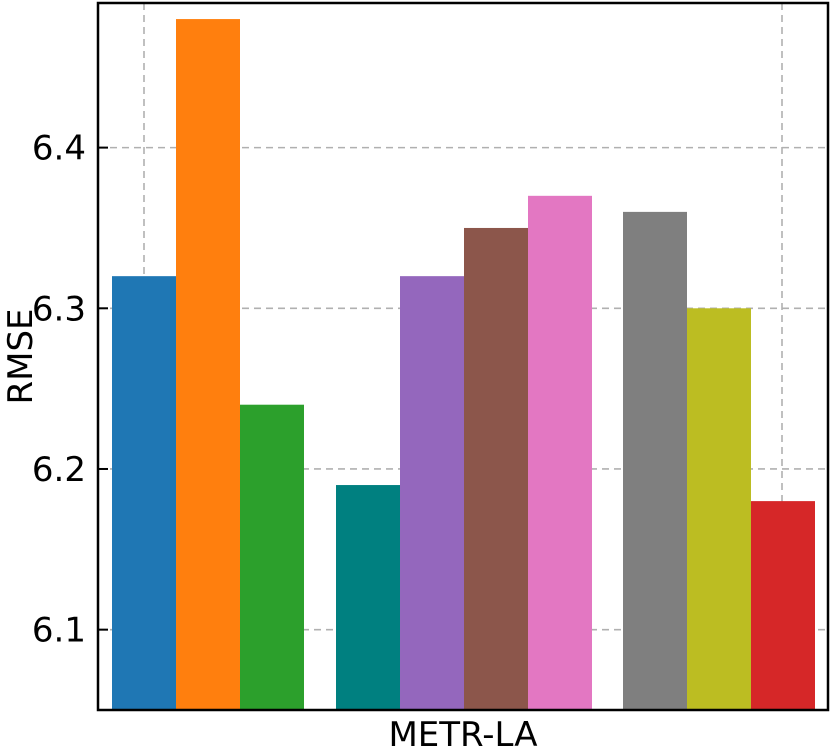 The image size is (831, 755). I want to click on y-tick-label: 6.2, so click(59, 470).